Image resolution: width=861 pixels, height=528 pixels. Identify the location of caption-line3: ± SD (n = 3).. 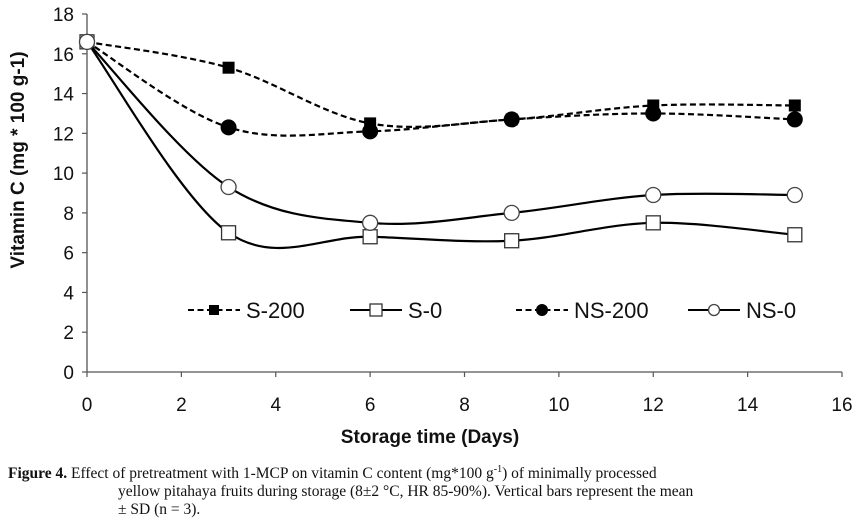
(159, 510).